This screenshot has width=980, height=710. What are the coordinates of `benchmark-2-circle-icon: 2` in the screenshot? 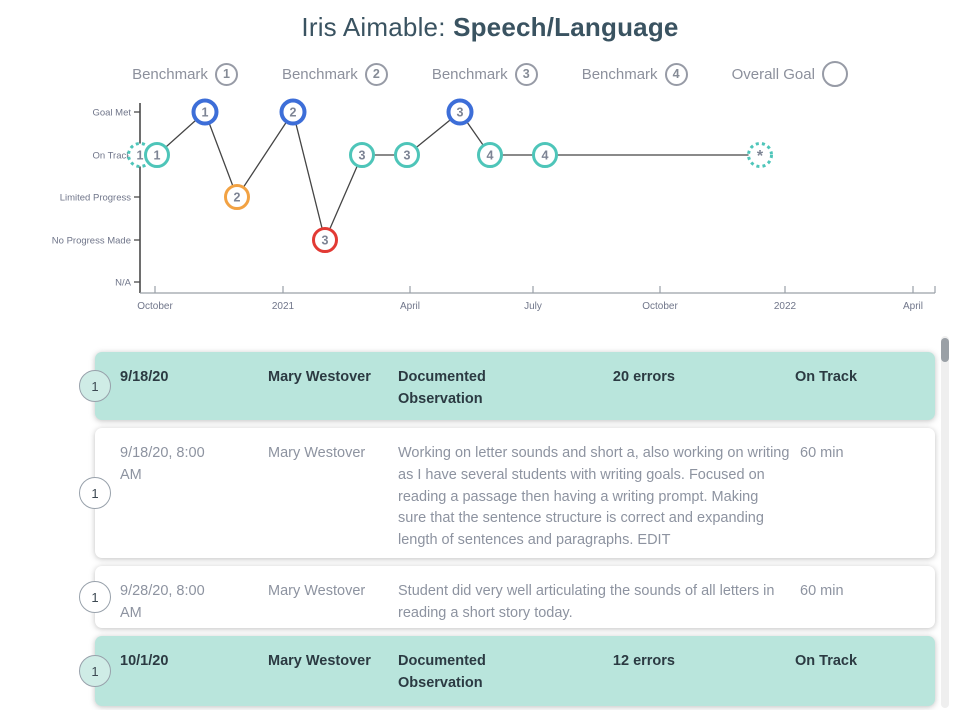 It's located at (376, 74).